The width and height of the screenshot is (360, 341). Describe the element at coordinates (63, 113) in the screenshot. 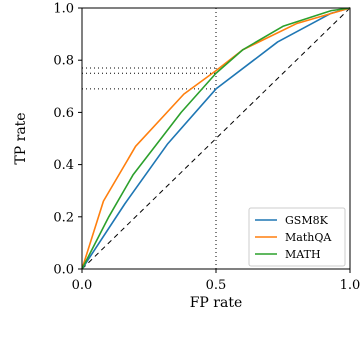

I see `y-tick-label: 0.6` at that location.